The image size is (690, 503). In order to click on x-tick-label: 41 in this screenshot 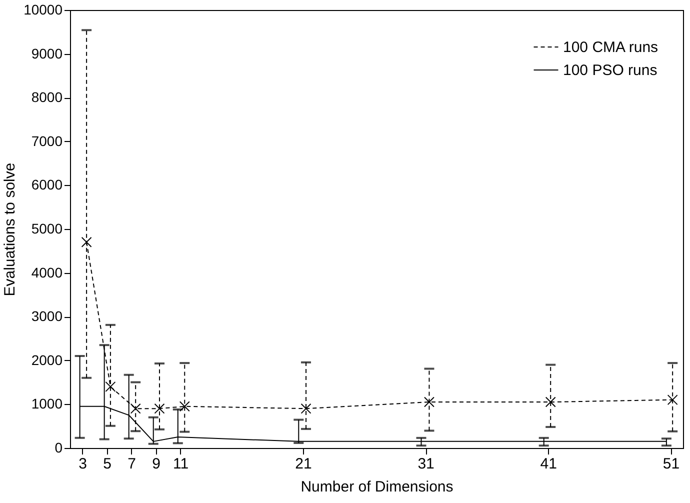, I will do `click(548, 464)`.